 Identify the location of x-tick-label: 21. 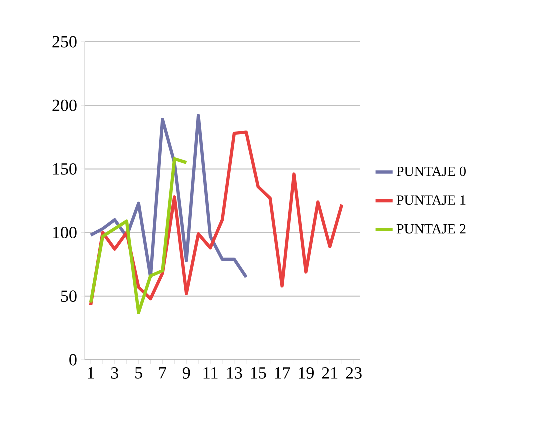
(330, 373).